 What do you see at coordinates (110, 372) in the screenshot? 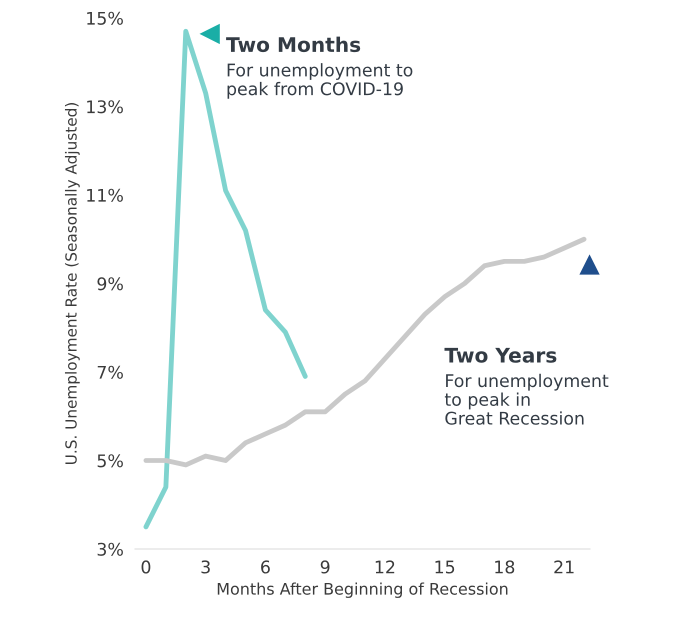
I see `y-tick-label: 7%` at bounding box center [110, 372].